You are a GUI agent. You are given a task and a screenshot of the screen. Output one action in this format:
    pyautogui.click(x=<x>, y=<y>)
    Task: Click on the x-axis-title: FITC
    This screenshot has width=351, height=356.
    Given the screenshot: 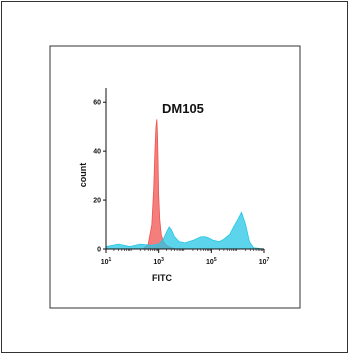 What is the action you would take?
    pyautogui.click(x=162, y=278)
    